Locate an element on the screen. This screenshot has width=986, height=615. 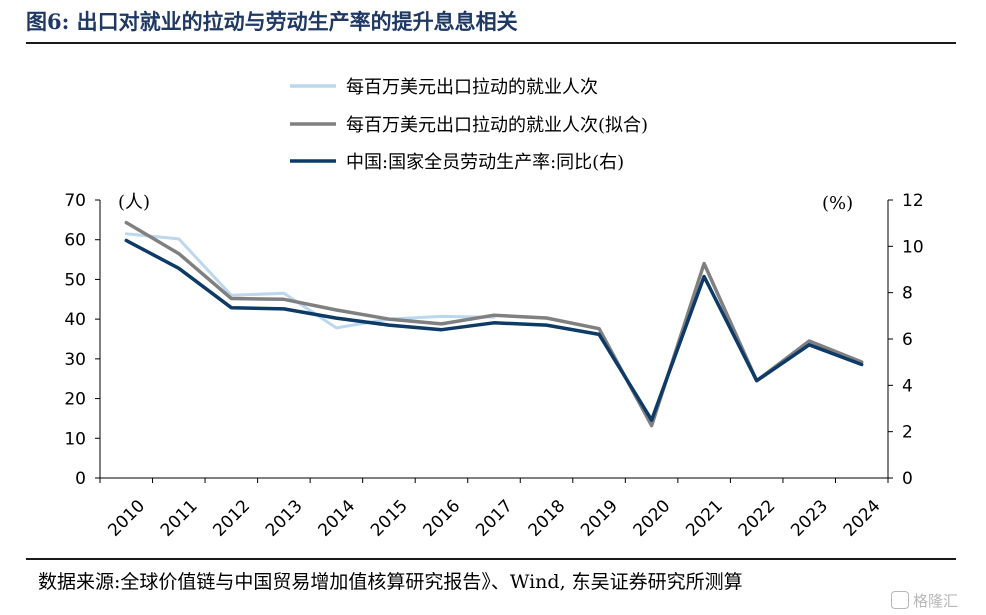
x-tick-label: 2024 is located at coordinates (862, 518).